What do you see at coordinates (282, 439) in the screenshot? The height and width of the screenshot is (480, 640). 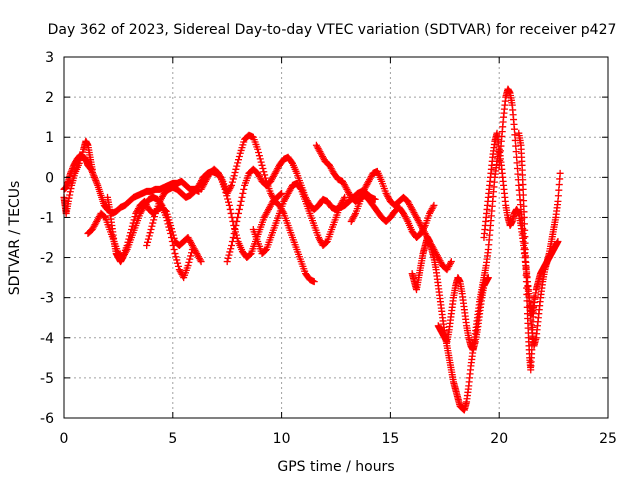 I see `x-tick-label: 10` at bounding box center [282, 439].